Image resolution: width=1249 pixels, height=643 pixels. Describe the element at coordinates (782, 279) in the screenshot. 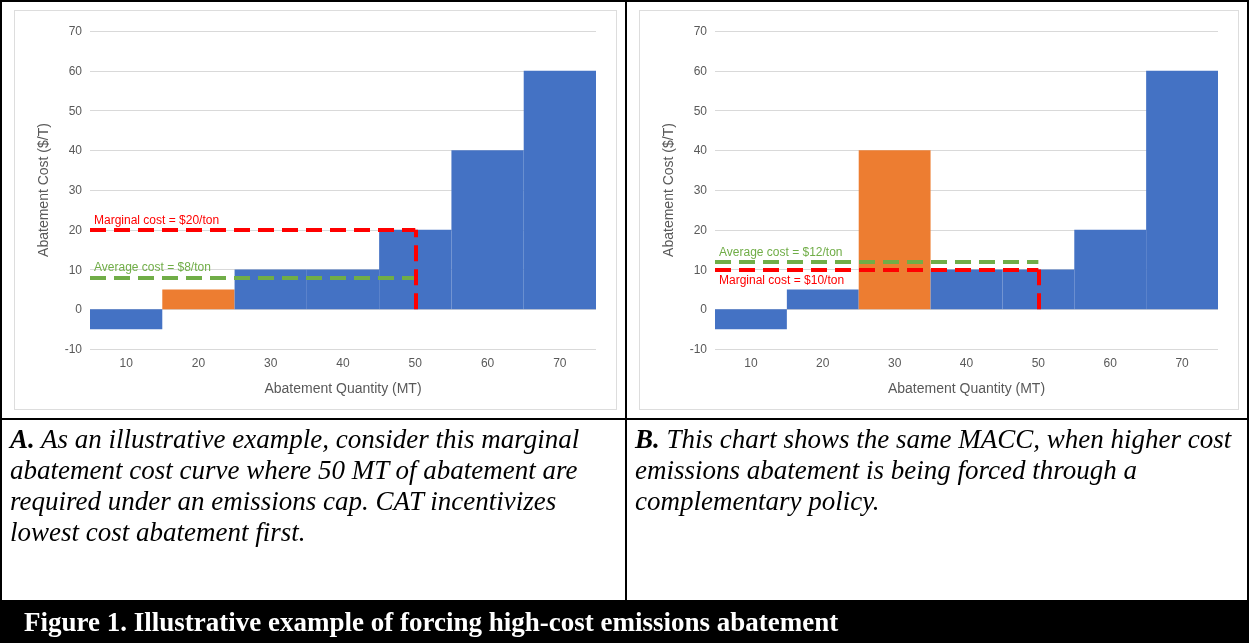

I see `ref-line-label: Marginal cost = $10/ton` at that location.